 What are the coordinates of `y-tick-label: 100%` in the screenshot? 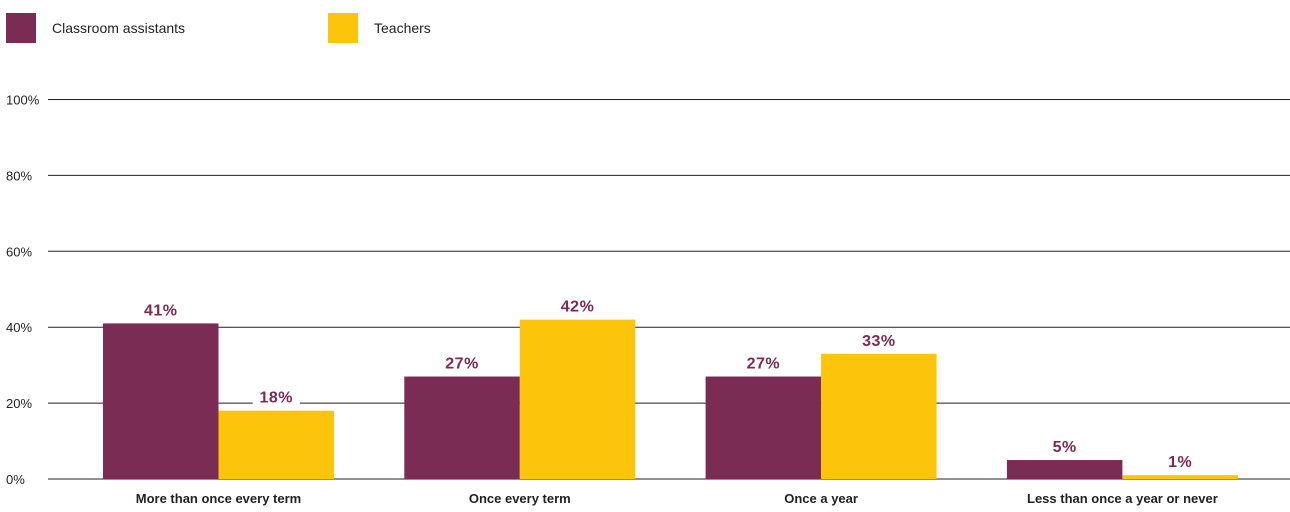 It's located at (23, 100).